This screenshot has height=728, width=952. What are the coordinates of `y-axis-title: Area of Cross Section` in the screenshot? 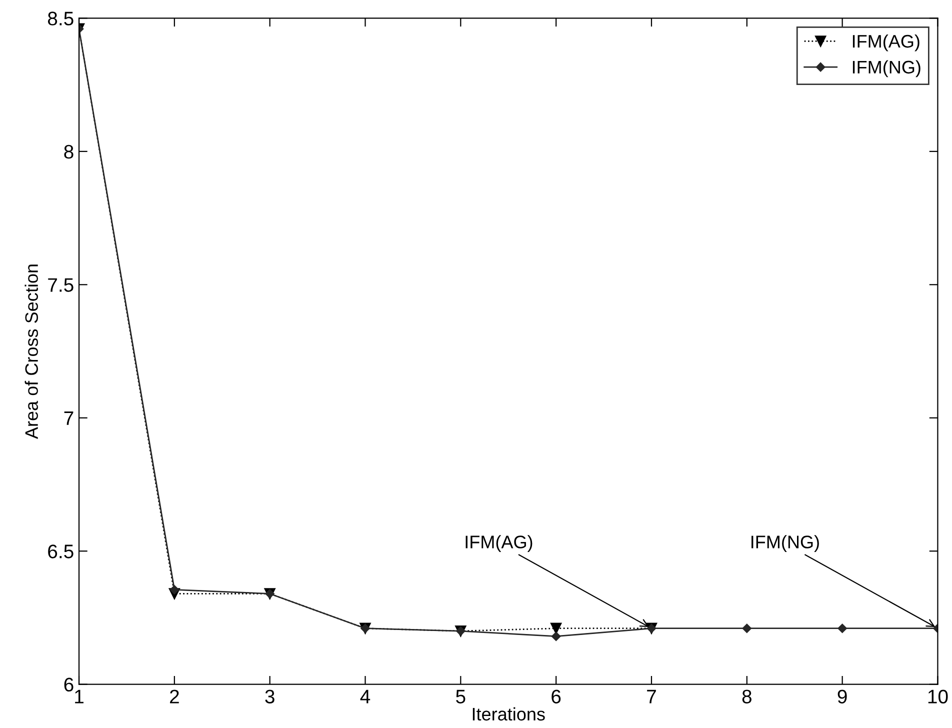 It's located at (31, 352).